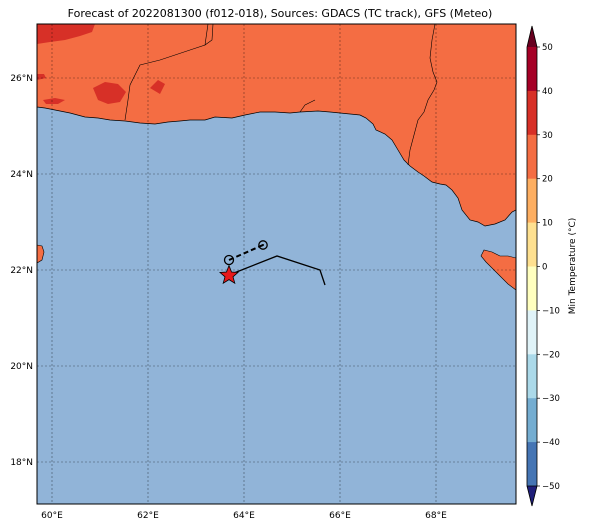  What do you see at coordinates (148, 516) in the screenshot?
I see `lon-label: 62°E` at bounding box center [148, 516].